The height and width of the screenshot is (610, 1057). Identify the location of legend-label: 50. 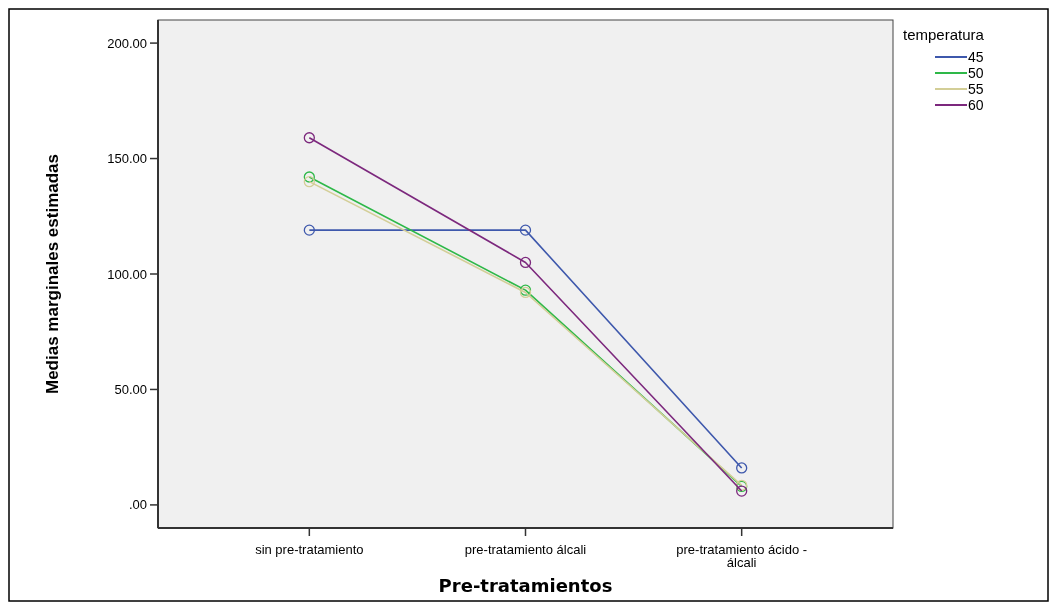
(976, 72).